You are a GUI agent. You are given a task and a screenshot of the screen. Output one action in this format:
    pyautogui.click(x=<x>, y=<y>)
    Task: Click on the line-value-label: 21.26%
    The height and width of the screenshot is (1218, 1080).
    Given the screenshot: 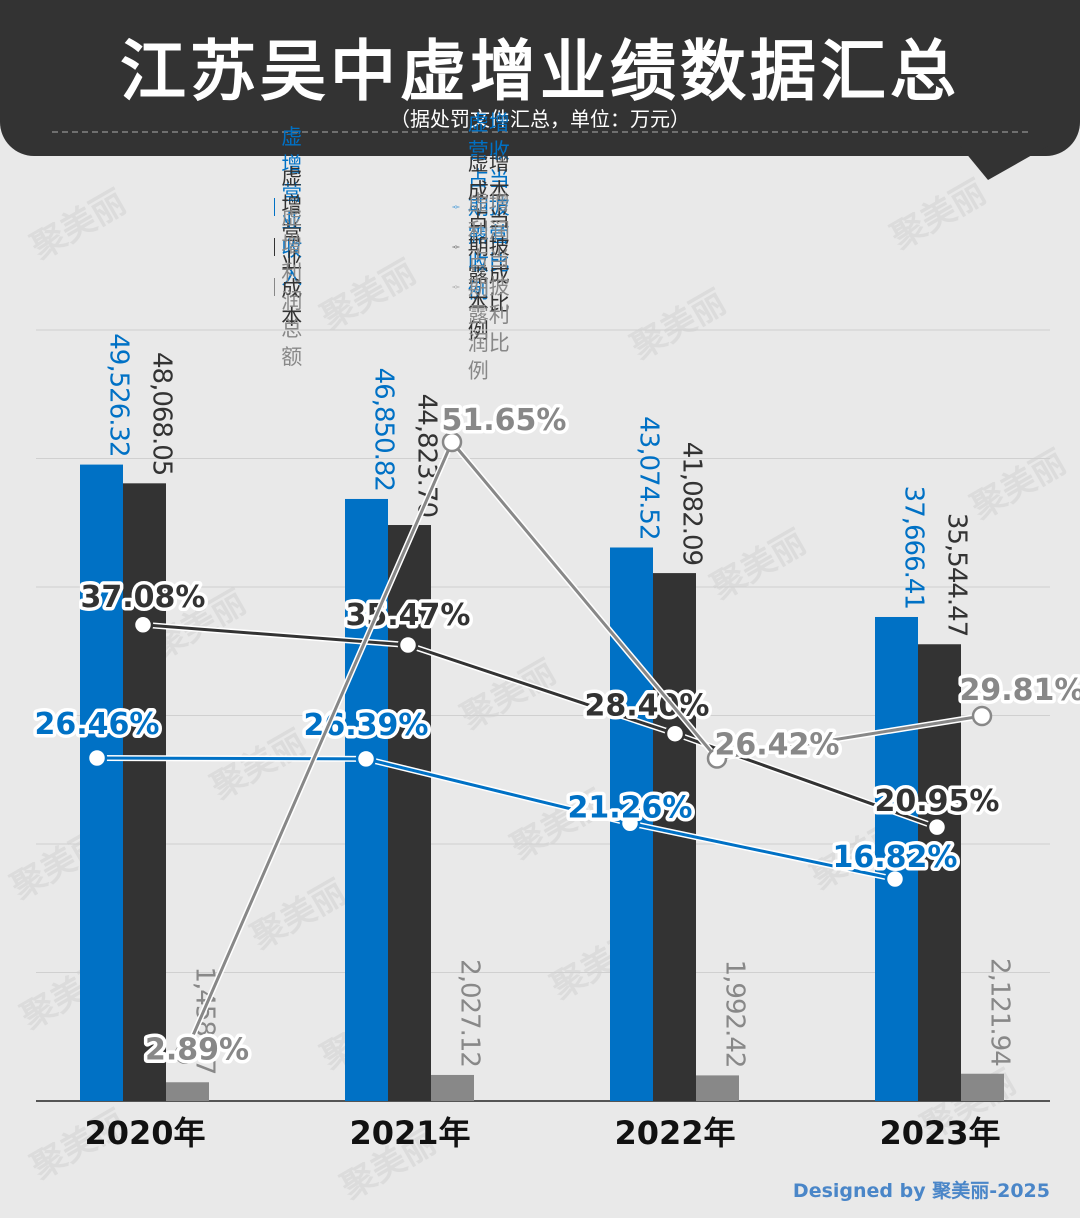 What is the action you would take?
    pyautogui.click(x=630, y=807)
    